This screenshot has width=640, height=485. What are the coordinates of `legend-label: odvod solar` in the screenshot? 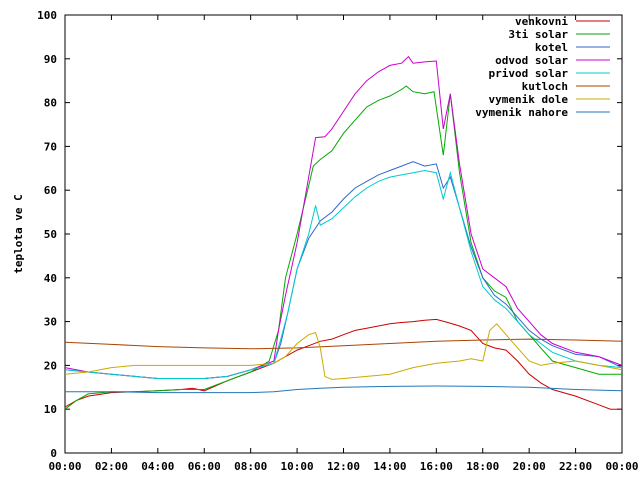 It's located at (531, 60).